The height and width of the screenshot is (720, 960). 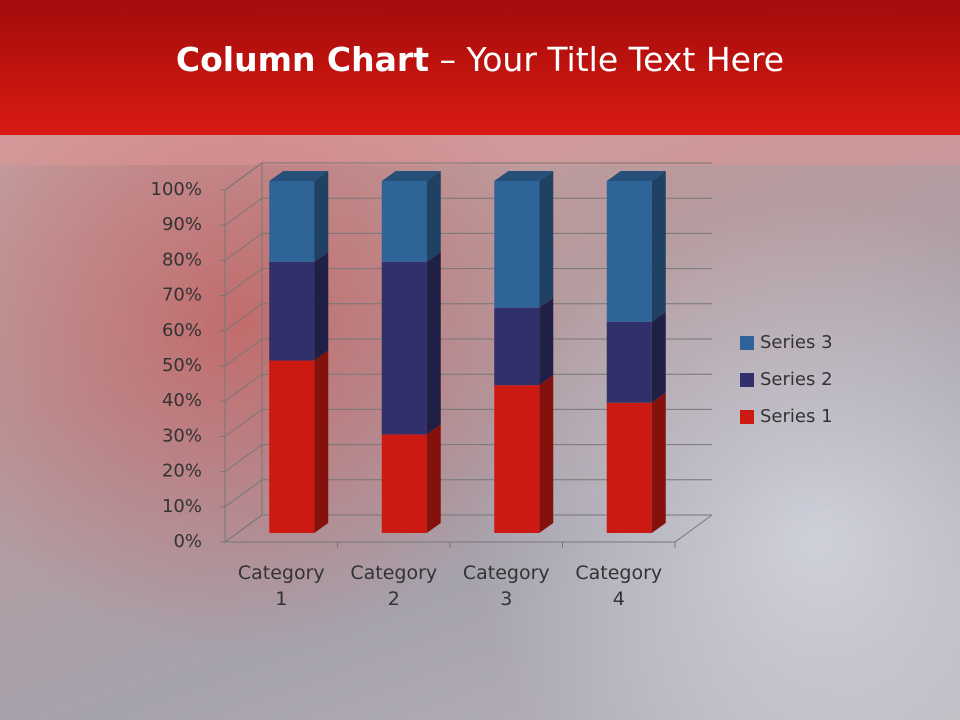 I want to click on y-tick-label: 100%, so click(x=176, y=189).